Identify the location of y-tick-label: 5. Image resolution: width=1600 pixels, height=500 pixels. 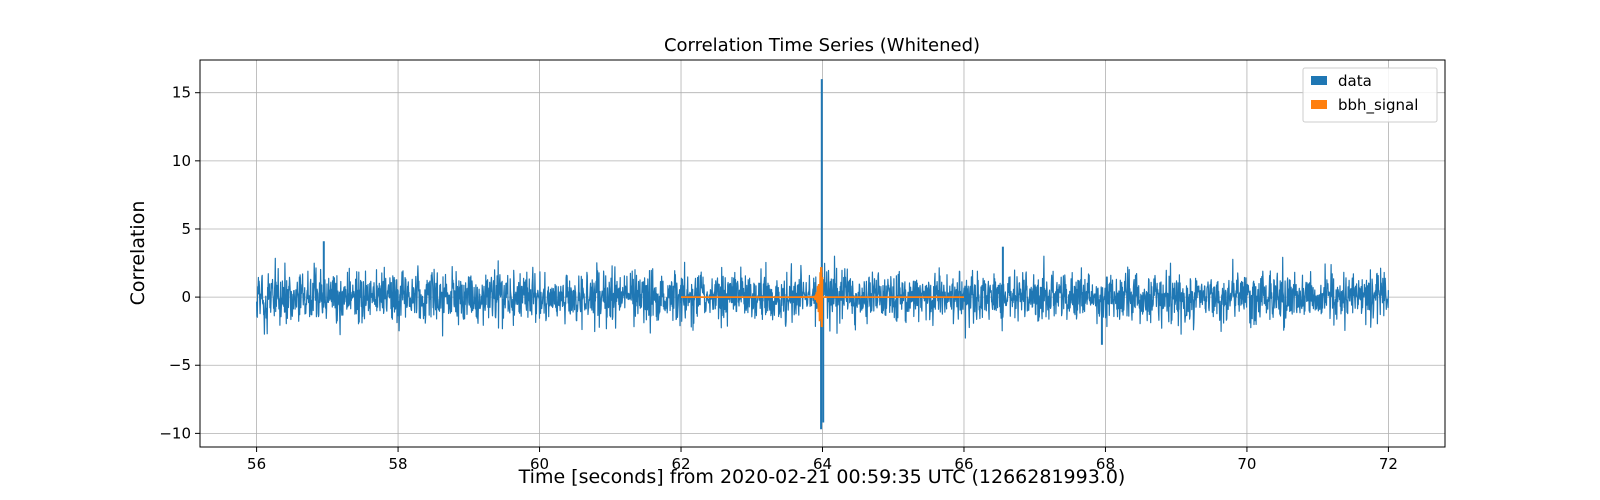
(186, 229).